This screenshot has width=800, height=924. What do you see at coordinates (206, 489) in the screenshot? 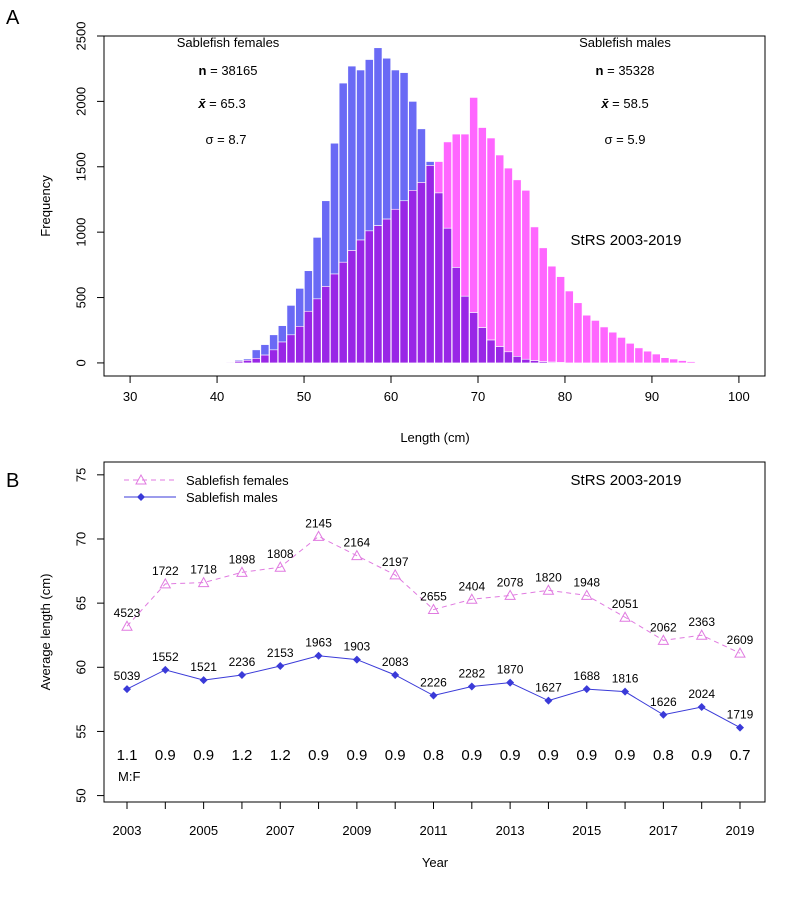
I see `legend: Sablefish females Sablefish males` at bounding box center [206, 489].